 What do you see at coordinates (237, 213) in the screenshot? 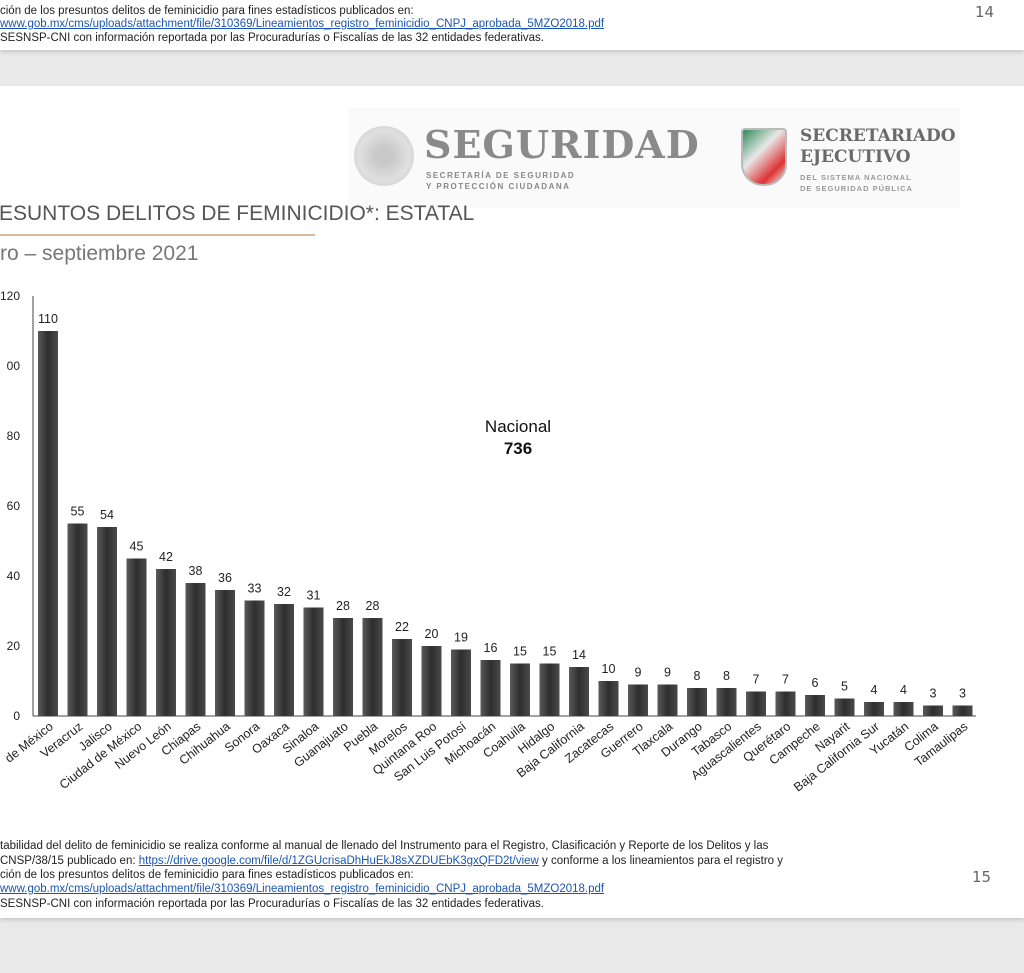
I see `page-title: ESUNTOS DELITOS DE FEMINICIDIO*: ESTATAL` at bounding box center [237, 213].